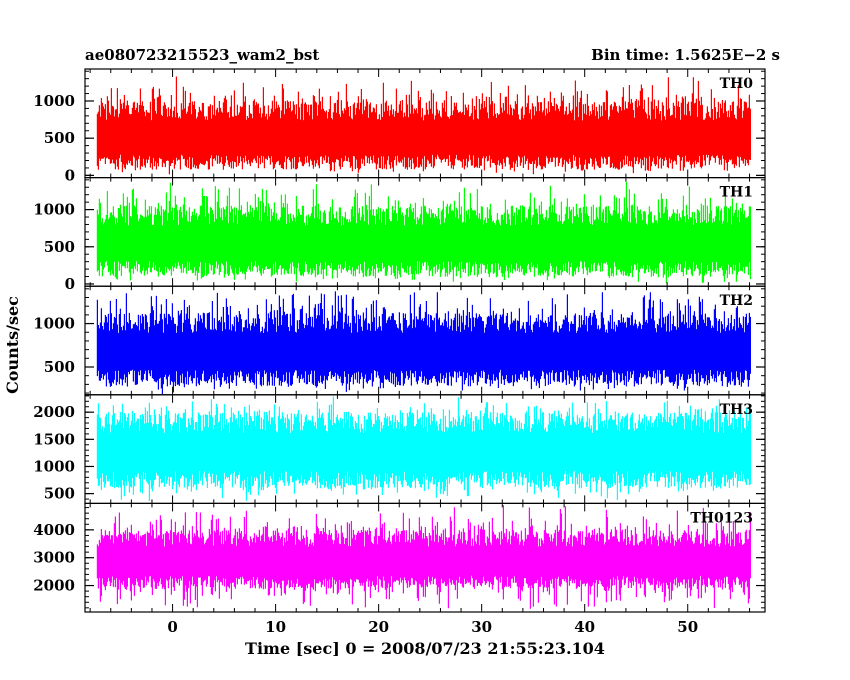 The height and width of the screenshot is (680, 850). What do you see at coordinates (70, 284) in the screenshot?
I see `panel-th1-ytick-label: 0` at bounding box center [70, 284].